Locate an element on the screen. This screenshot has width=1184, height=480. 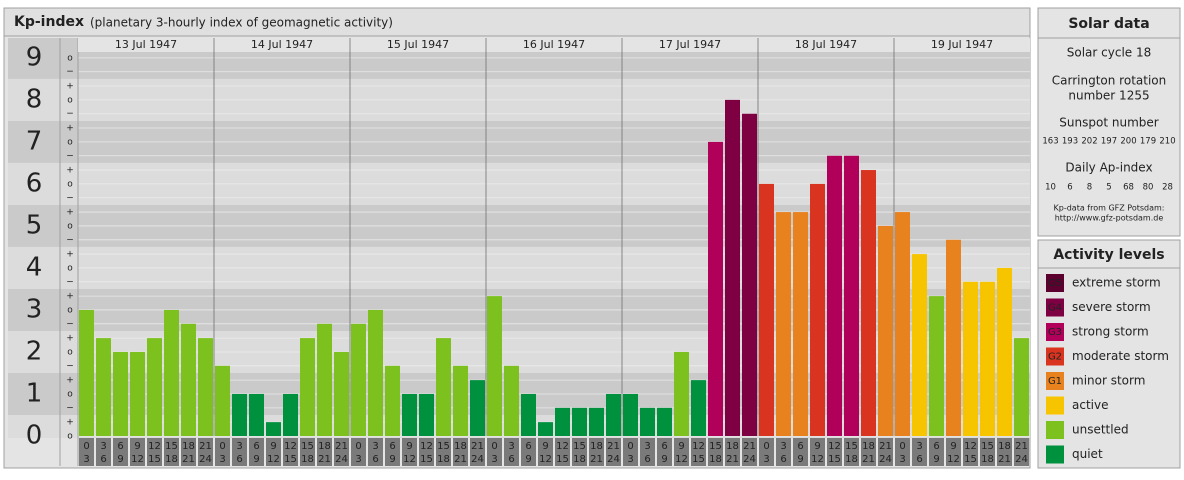
legend-code: G3 is located at coordinates (1055, 332).